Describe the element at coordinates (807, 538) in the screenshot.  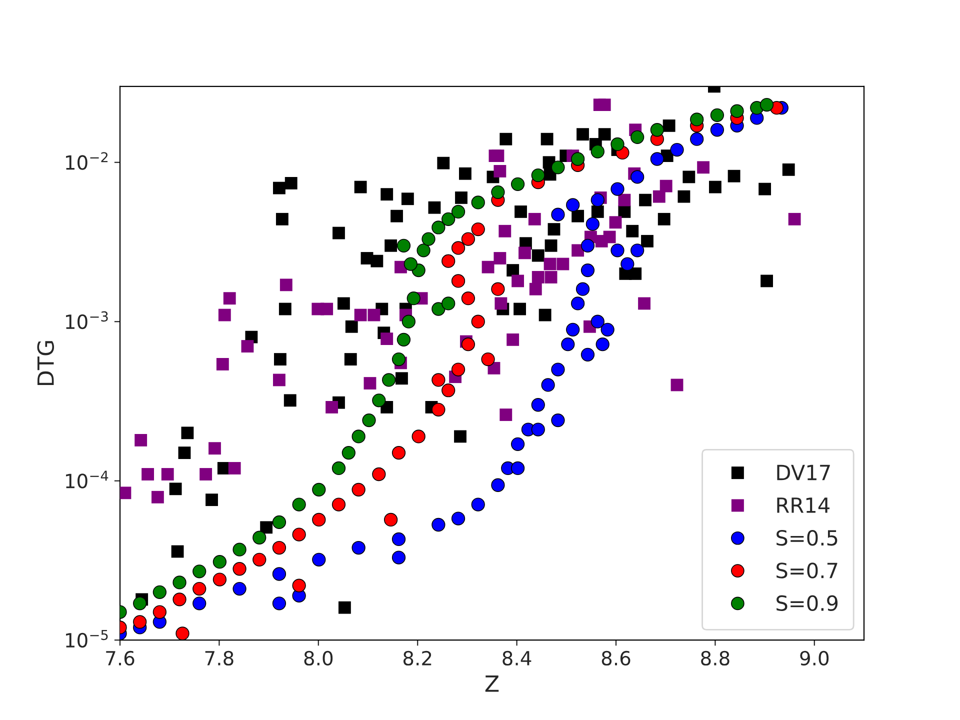
I see `legend-label: S=0.5` at that location.